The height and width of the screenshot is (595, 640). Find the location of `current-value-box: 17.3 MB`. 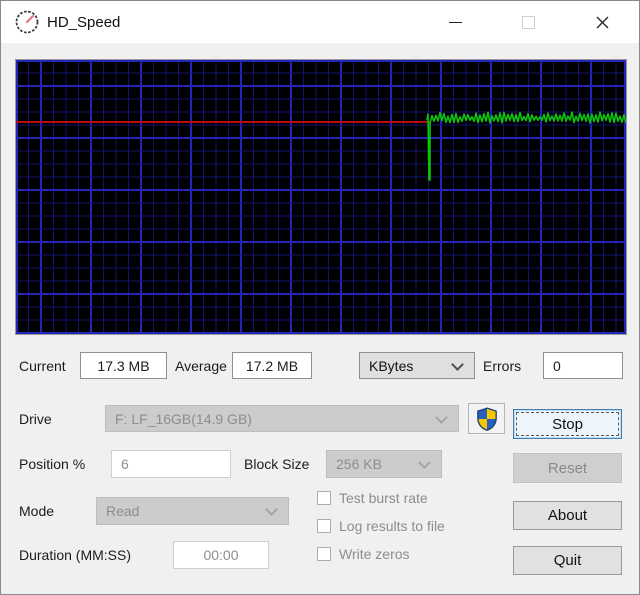

current-value-box: 17.3 MB is located at coordinates (123, 365).